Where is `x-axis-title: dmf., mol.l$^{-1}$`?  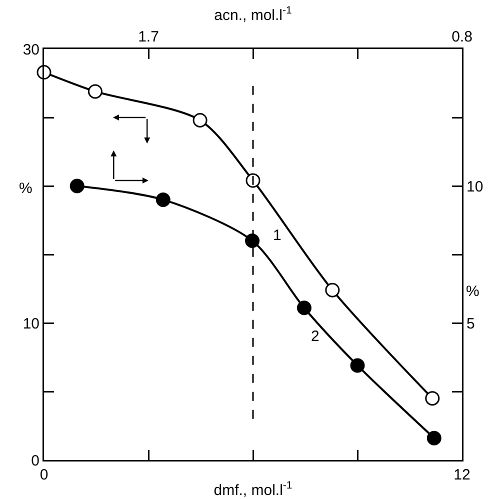 x-axis-title: dmf., mol.l$^{-1}$ is located at coordinates (253, 489).